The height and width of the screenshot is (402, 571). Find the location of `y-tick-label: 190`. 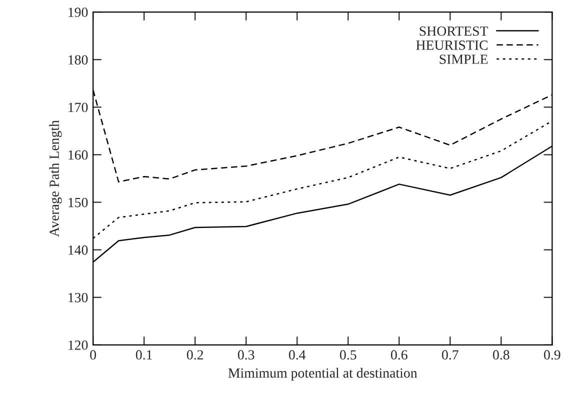

y-tick-label: 190 is located at coordinates (78, 13).